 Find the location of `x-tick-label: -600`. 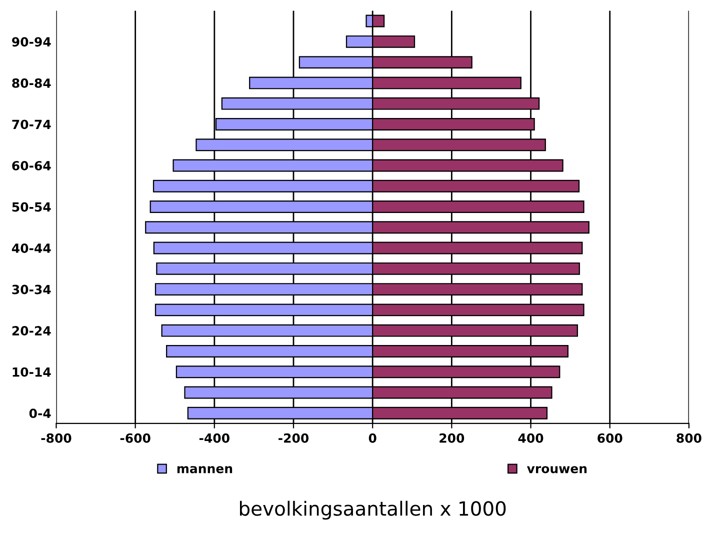

x-tick-label: -600 is located at coordinates (135, 438).